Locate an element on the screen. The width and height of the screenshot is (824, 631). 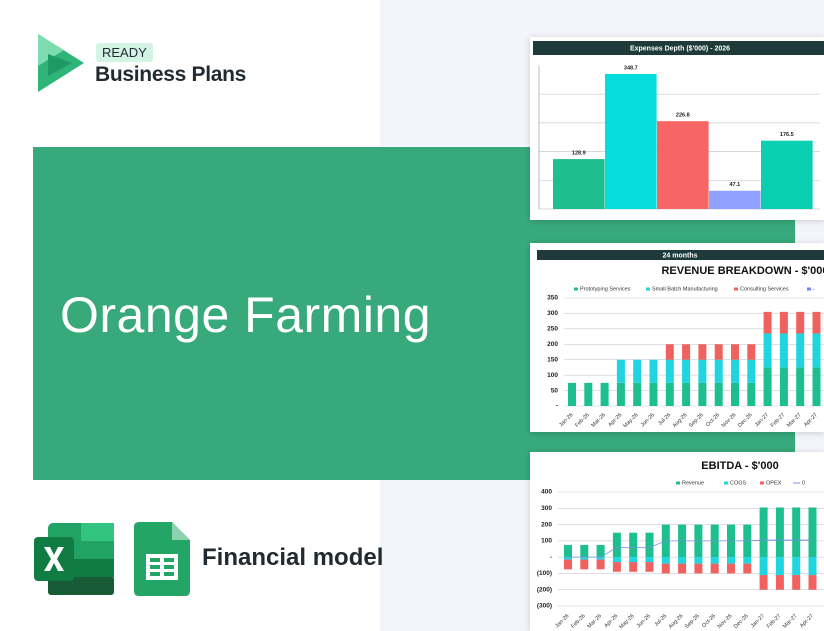
legend-label: Revenue is located at coordinates (693, 483).